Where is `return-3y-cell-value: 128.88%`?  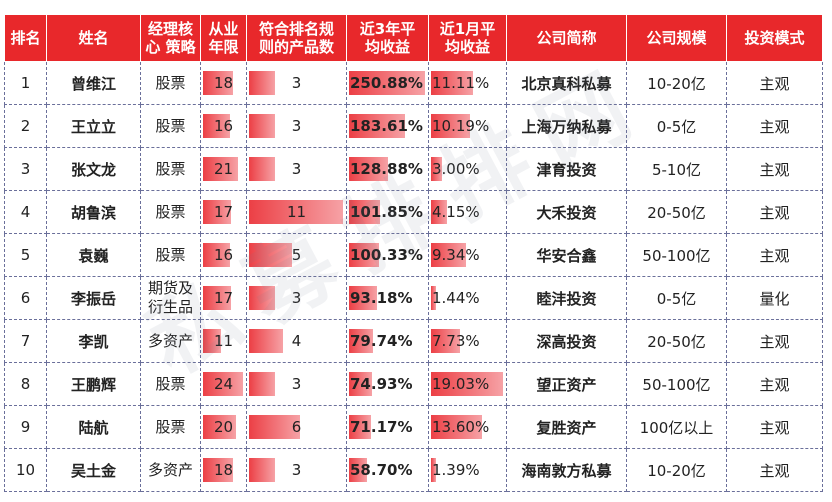 return-3y-cell-value: 128.88% is located at coordinates (386, 169).